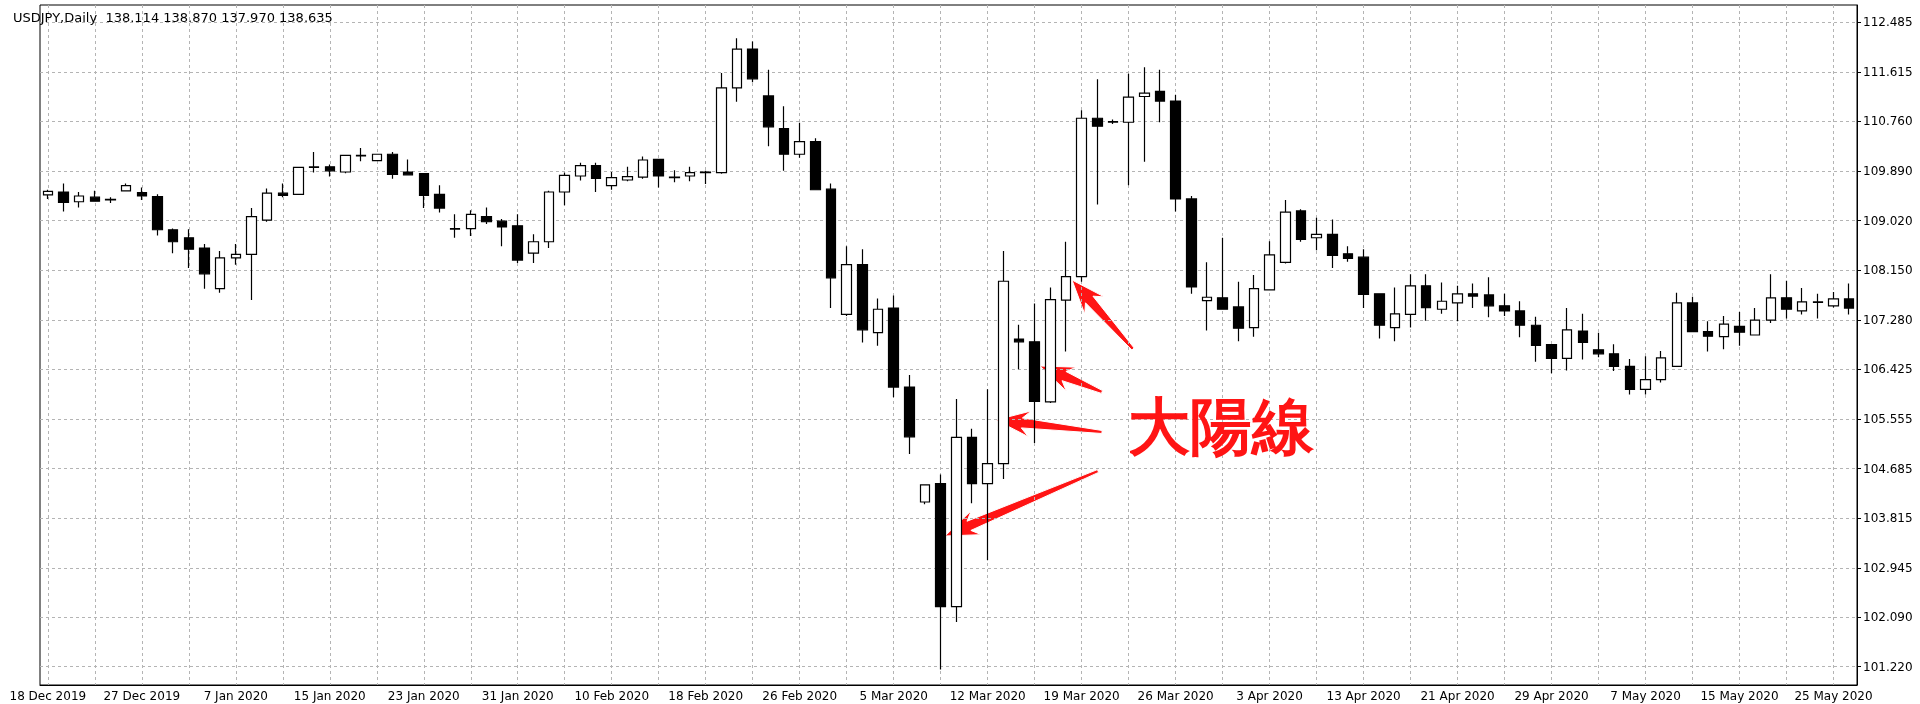 Image resolution: width=1920 pixels, height=704 pixels. Describe the element at coordinates (1081, 696) in the screenshot. I see `x-tick-label: 19 Mar 2020` at that location.